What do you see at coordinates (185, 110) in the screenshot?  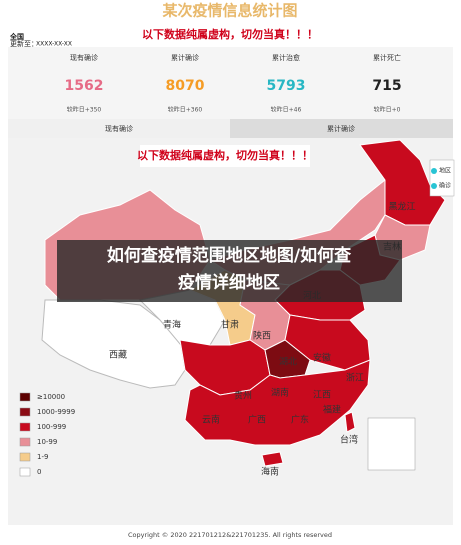 I see `stat-change: 较昨日+360` at bounding box center [185, 110].